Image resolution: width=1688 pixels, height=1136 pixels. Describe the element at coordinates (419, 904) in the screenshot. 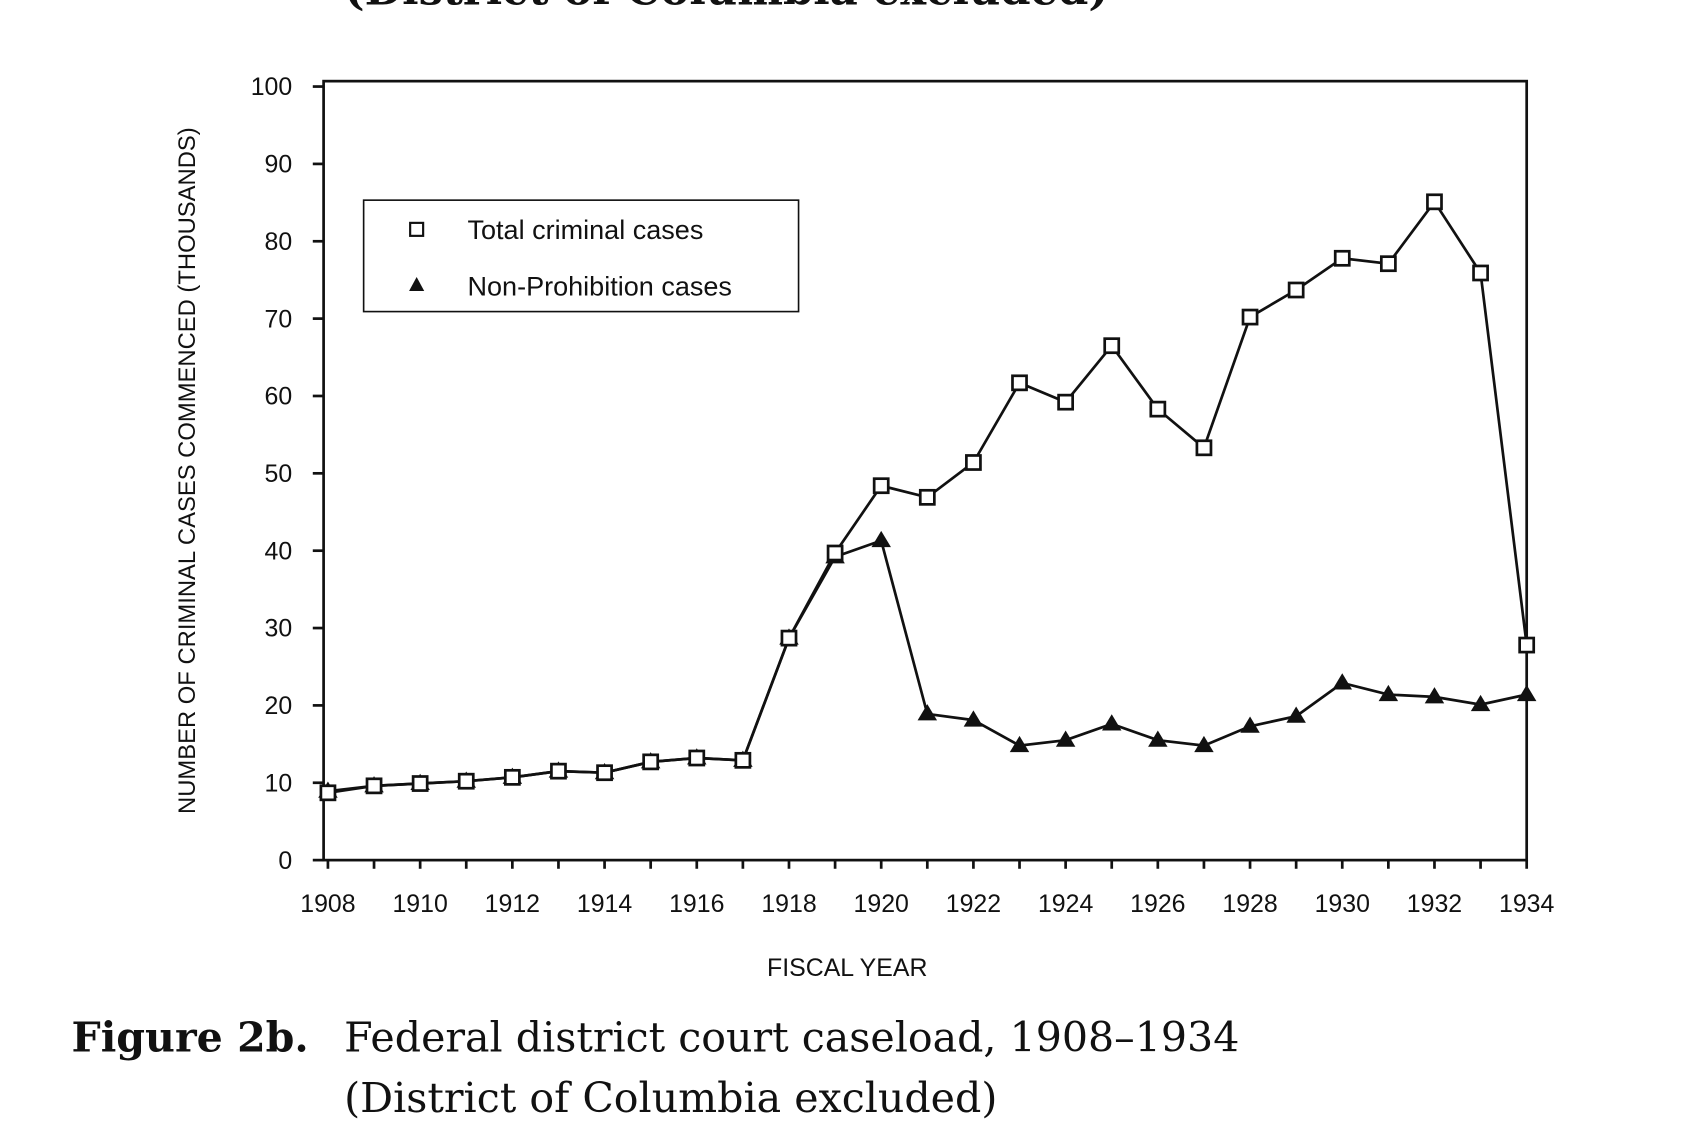

I see `x-tick-label: 1910` at that location.